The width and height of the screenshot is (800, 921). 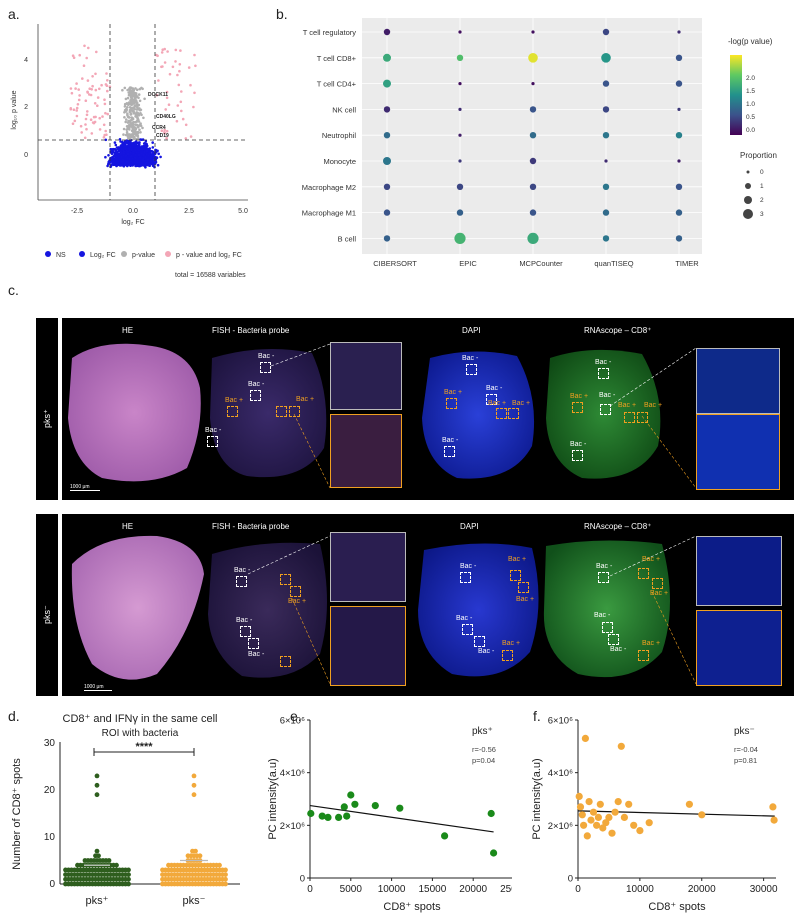 What do you see at coordinates (50, 837) in the screenshot?
I see `strip-ytick: 10` at bounding box center [50, 837].